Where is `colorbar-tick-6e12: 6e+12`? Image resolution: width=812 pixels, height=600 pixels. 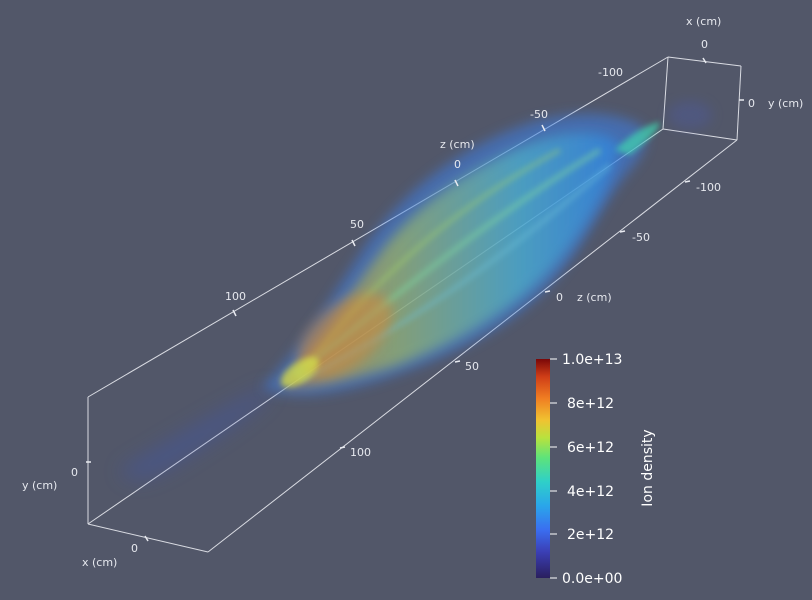 colorbar-tick-6e12: 6e+12 is located at coordinates (590, 448).